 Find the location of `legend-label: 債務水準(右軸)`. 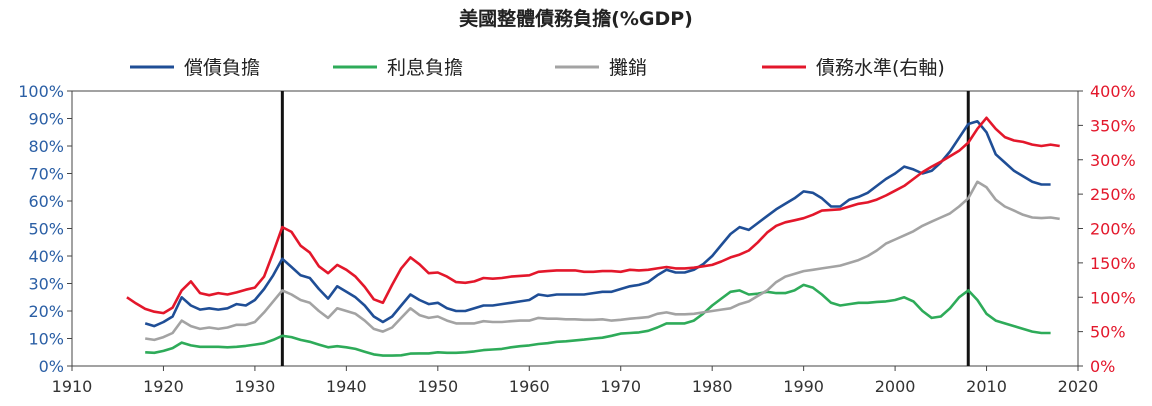

legend-label: 債務水準(右軸) is located at coordinates (880, 68).